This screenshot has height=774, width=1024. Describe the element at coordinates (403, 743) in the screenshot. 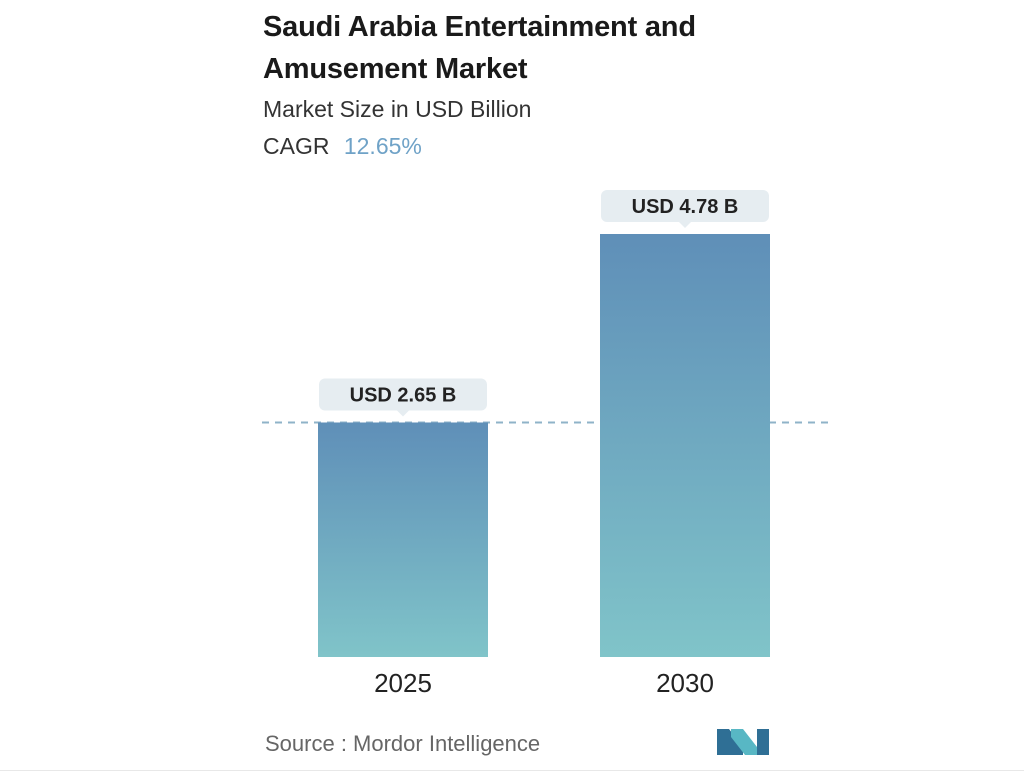

I see `source-caption: Source : Mordor Intelligence` at that location.